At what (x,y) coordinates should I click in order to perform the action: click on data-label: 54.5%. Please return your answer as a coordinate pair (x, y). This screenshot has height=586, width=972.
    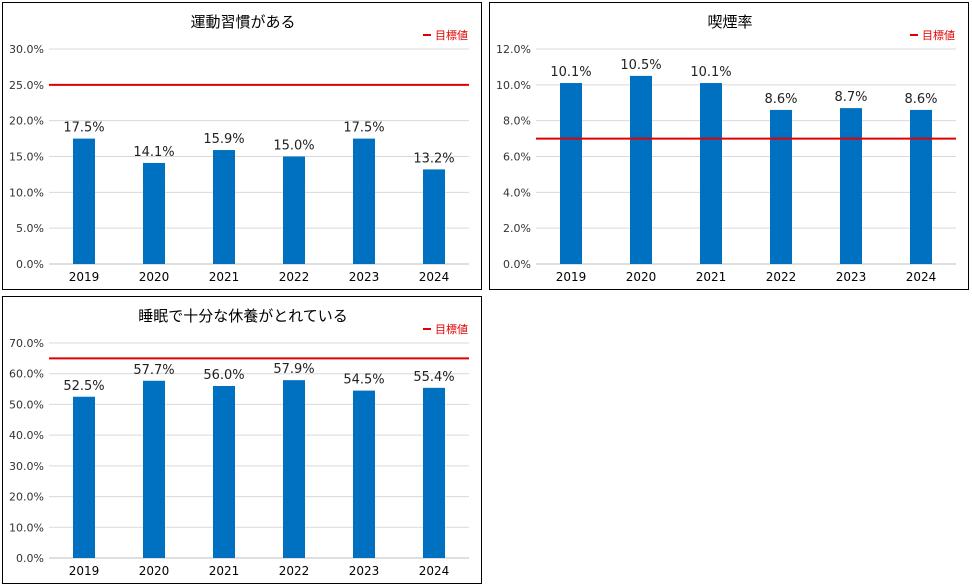
    Looking at the image, I should click on (363, 380).